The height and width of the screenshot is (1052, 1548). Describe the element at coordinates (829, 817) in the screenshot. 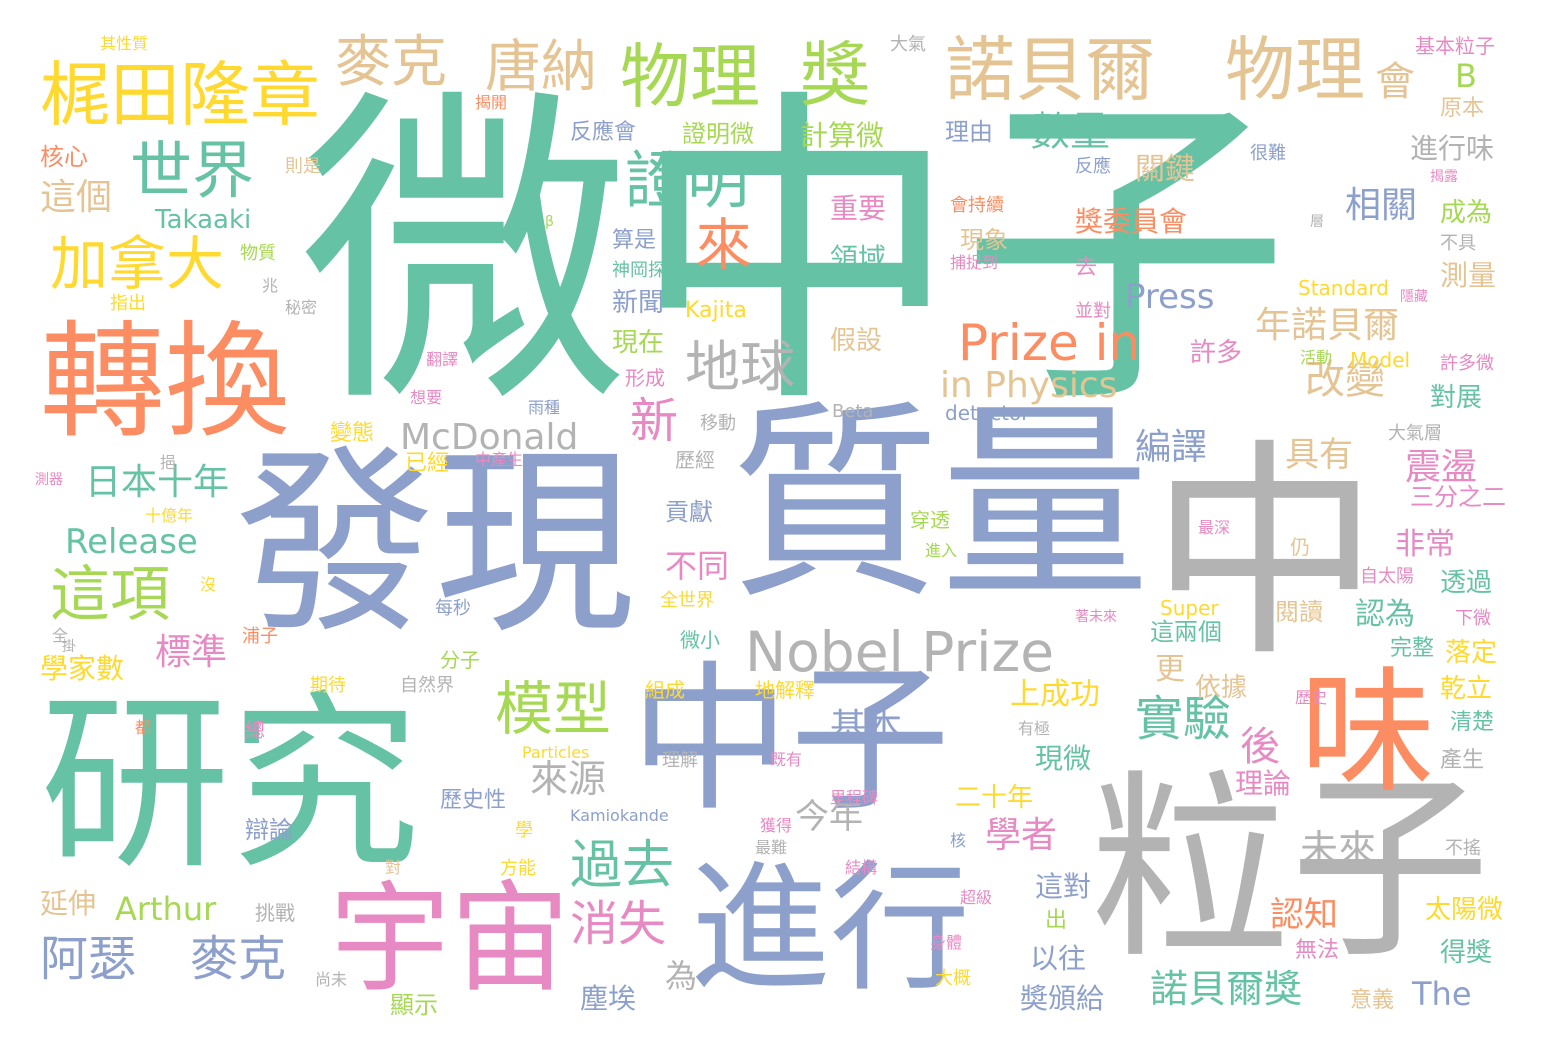

I see `word-this-year: 今年` at that location.